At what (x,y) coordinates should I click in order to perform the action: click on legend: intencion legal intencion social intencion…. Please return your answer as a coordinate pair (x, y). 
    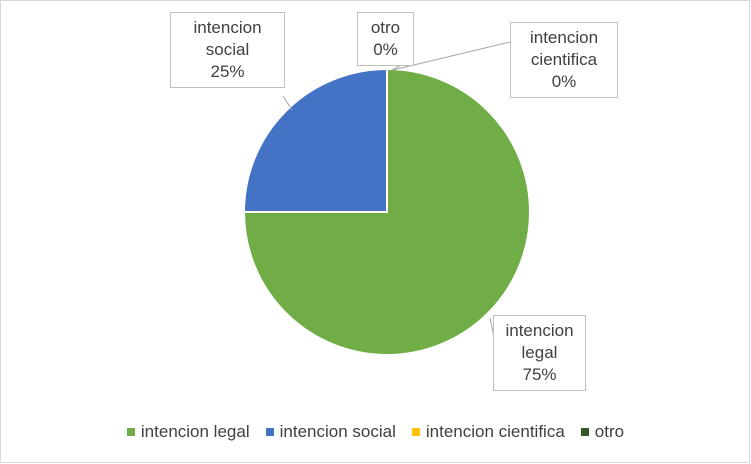
    Looking at the image, I should click on (375, 432).